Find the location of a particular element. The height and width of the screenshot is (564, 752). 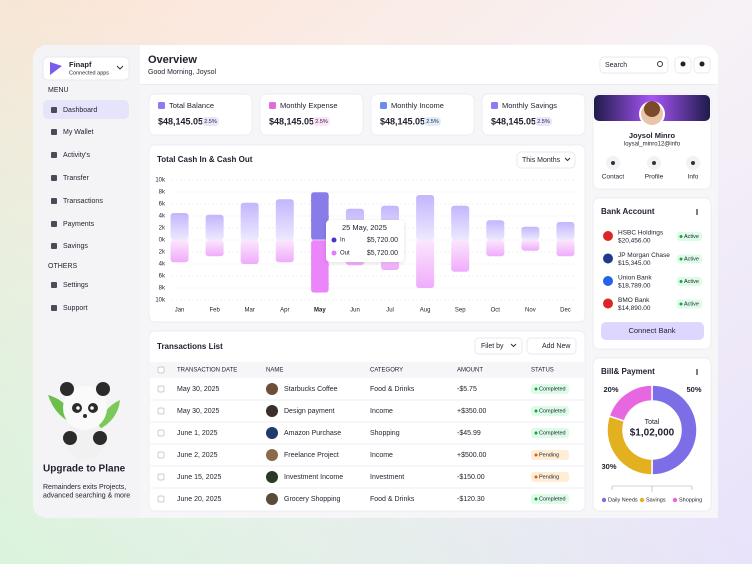

bank-amount: $20,456.00 is located at coordinates (634, 241).